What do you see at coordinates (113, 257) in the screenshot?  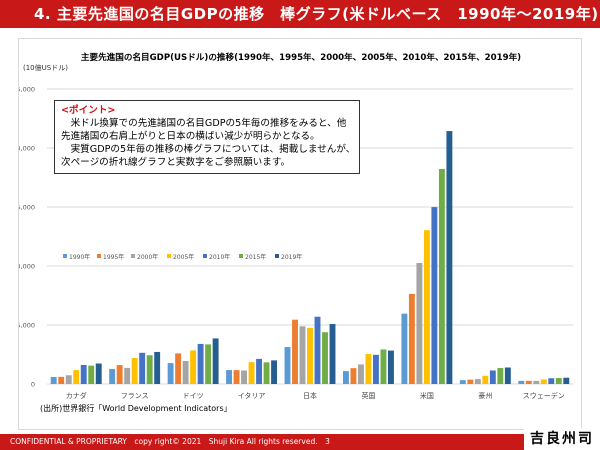 I see `legend-label: 1995年` at bounding box center [113, 257].